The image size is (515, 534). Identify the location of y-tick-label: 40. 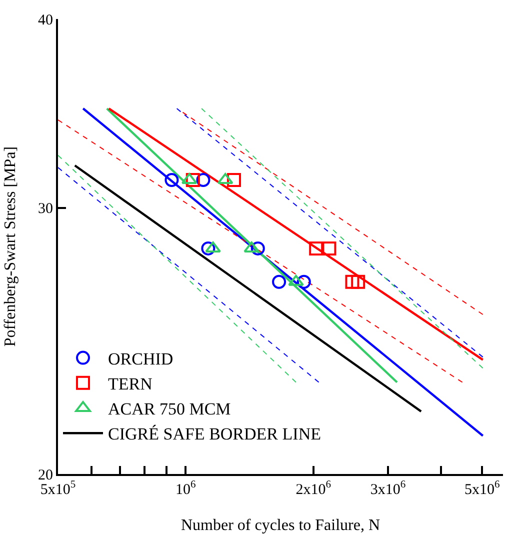
(45, 20).